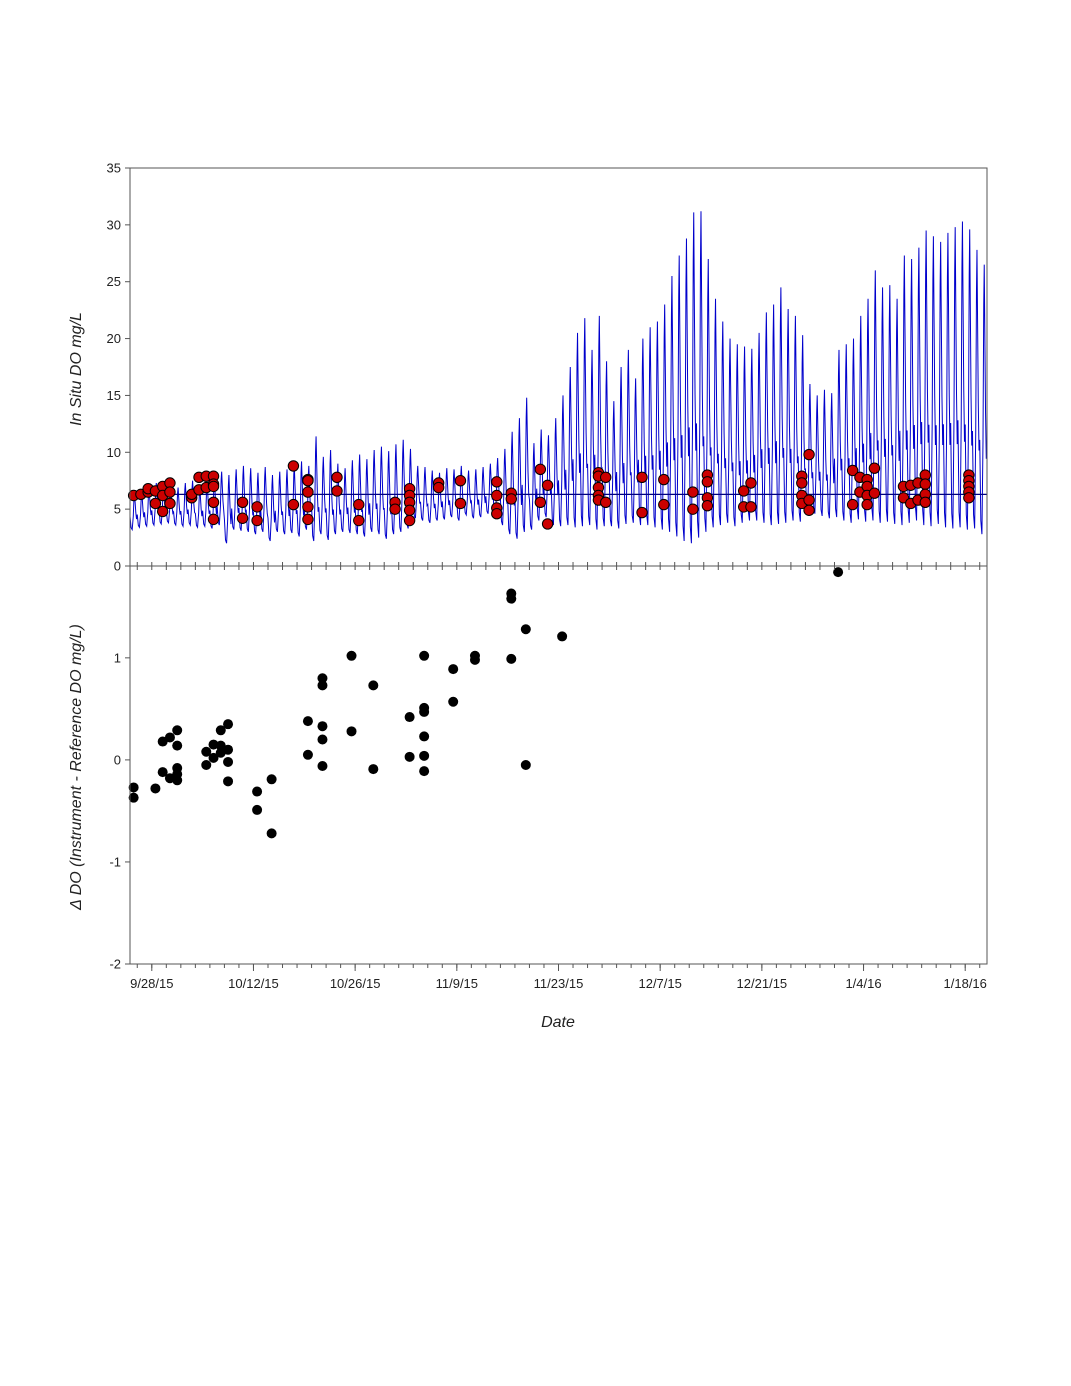 The image size is (1071, 1386). What do you see at coordinates (114, 168) in the screenshot?
I see `top-y-tick-label: 35` at bounding box center [114, 168].